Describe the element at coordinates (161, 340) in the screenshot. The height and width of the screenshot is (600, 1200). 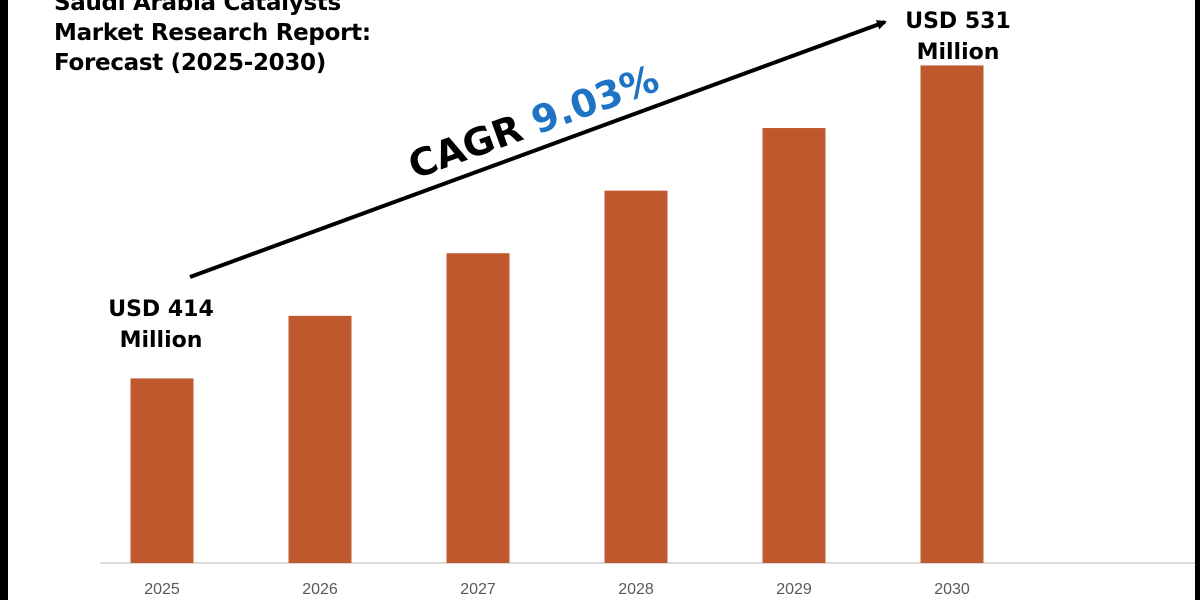
I see `start-value-line-2: Million` at that location.